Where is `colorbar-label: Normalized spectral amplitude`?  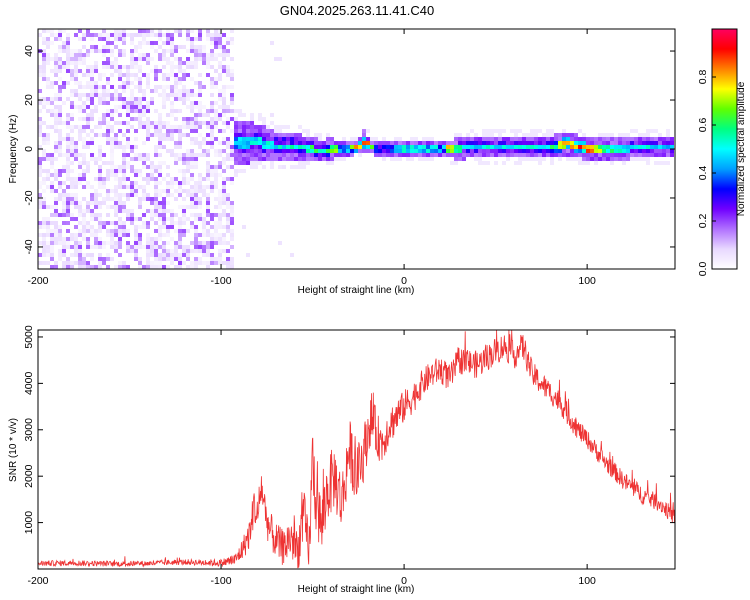
colorbar-label: Normalized spectral amplitude is located at coordinates (741, 148).